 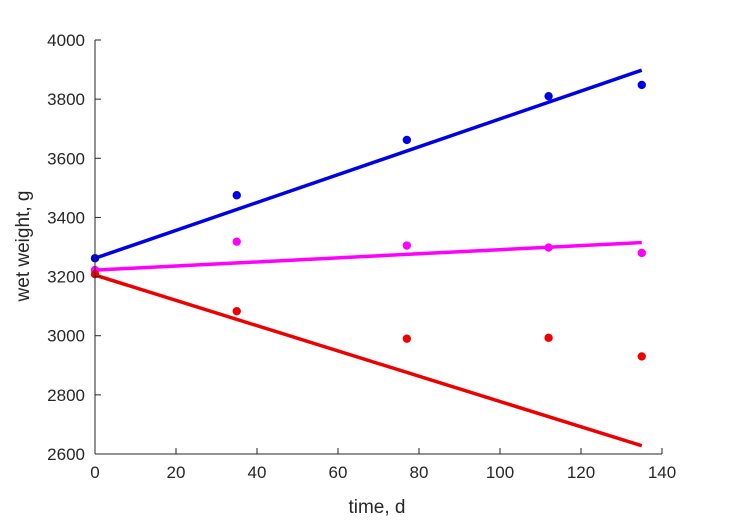 I want to click on y-tick-label: 2800, so click(x=66, y=395).